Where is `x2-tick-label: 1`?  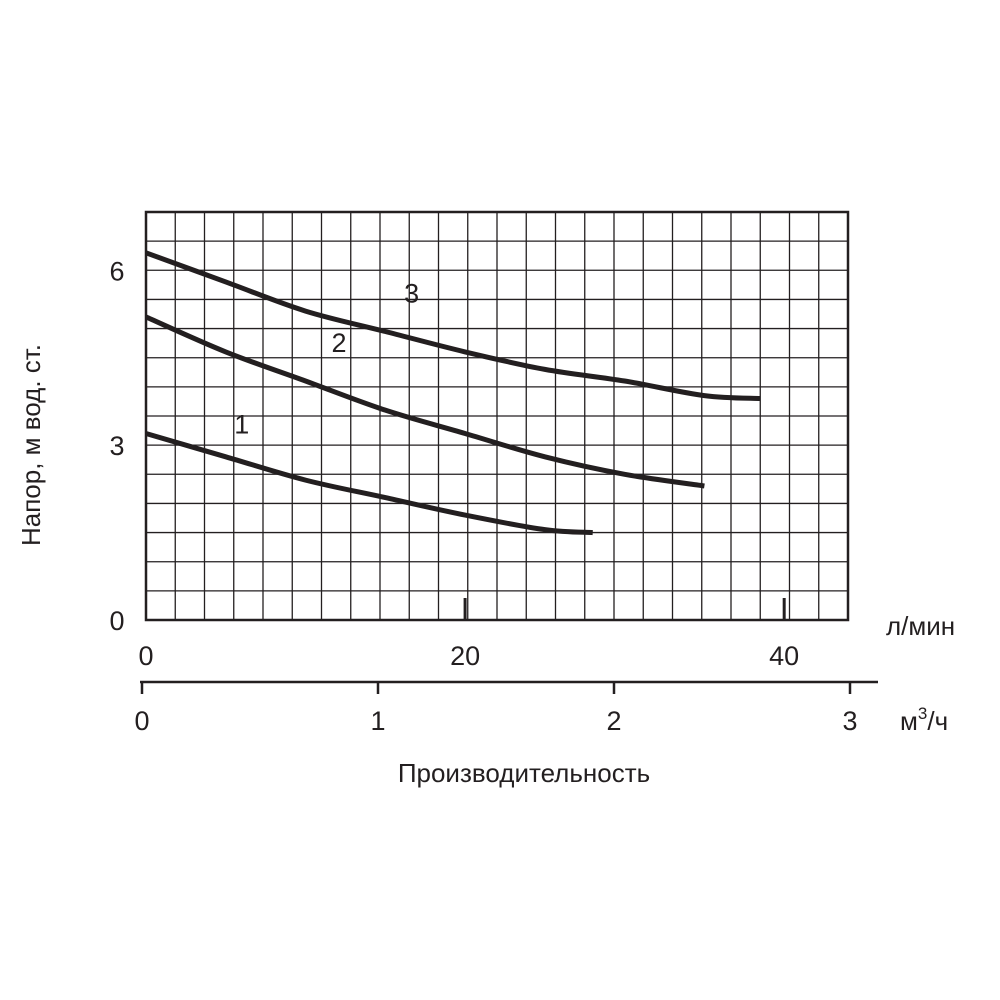
x2-tick-label: 1 is located at coordinates (377, 721).